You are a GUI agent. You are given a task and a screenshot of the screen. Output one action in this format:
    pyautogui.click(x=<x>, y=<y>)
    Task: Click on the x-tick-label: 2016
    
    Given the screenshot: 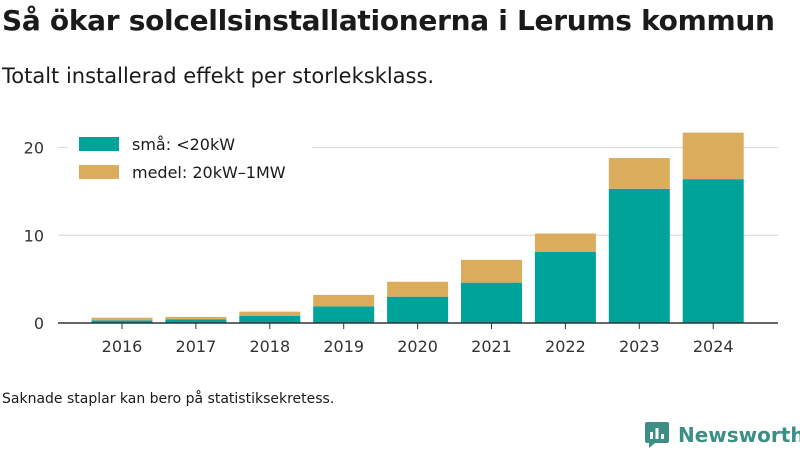 What is the action you would take?
    pyautogui.click(x=122, y=346)
    